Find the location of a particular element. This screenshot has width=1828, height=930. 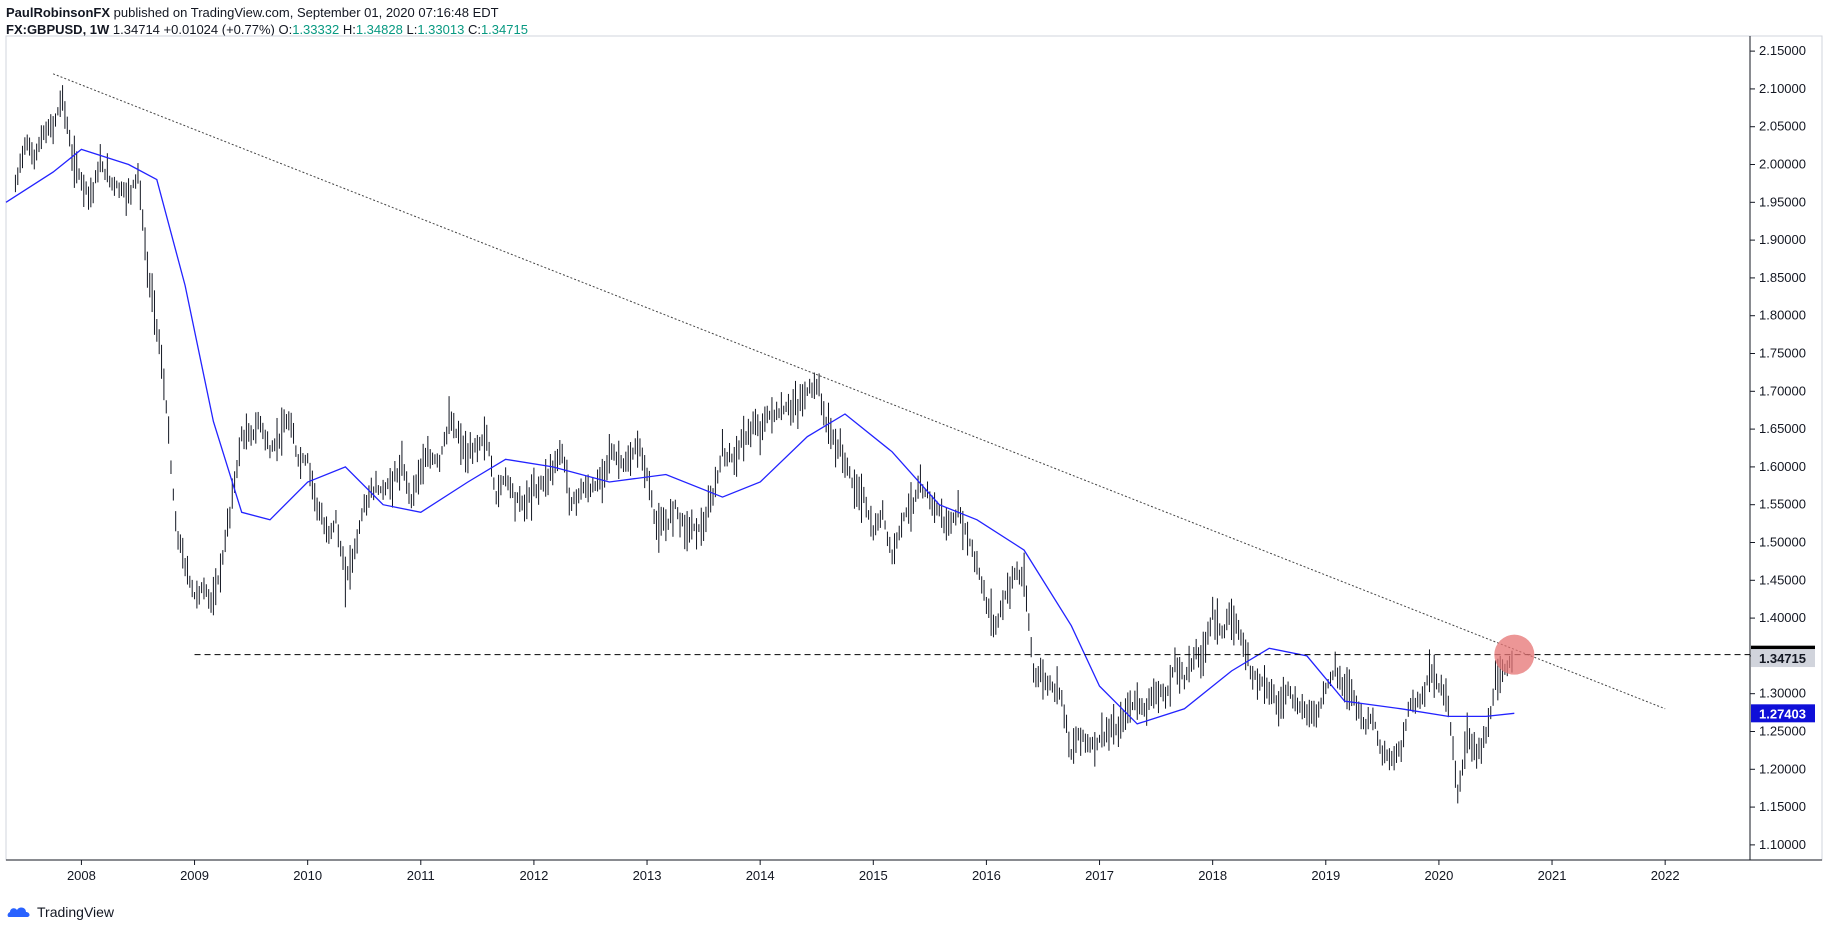

price-tick-label: 1.15000 is located at coordinates (1782, 806).